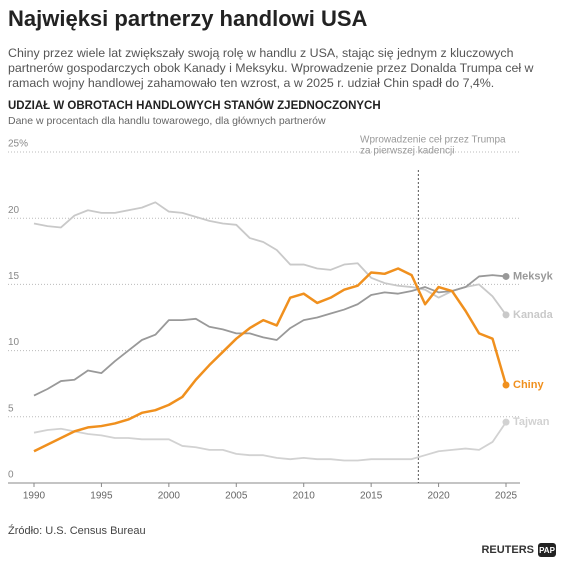  What do you see at coordinates (407, 151) in the screenshot?
I see `annotation-text: za pierwszej kadencji` at bounding box center [407, 151].